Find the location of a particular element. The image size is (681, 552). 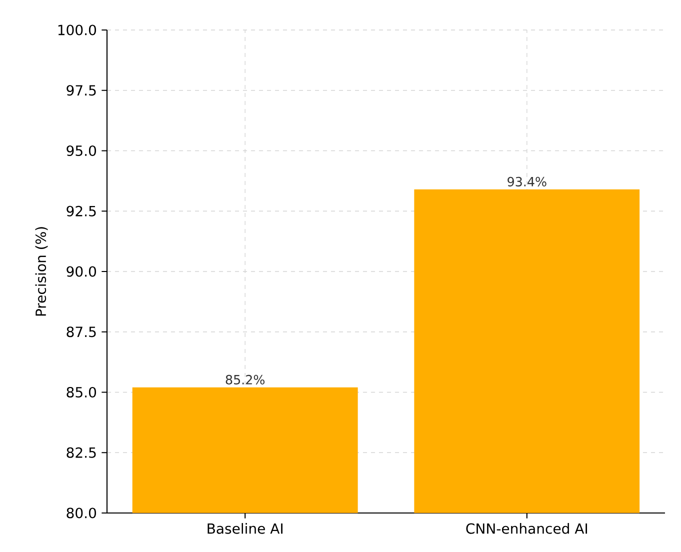

y-tick-label: 97.5 is located at coordinates (81, 90).